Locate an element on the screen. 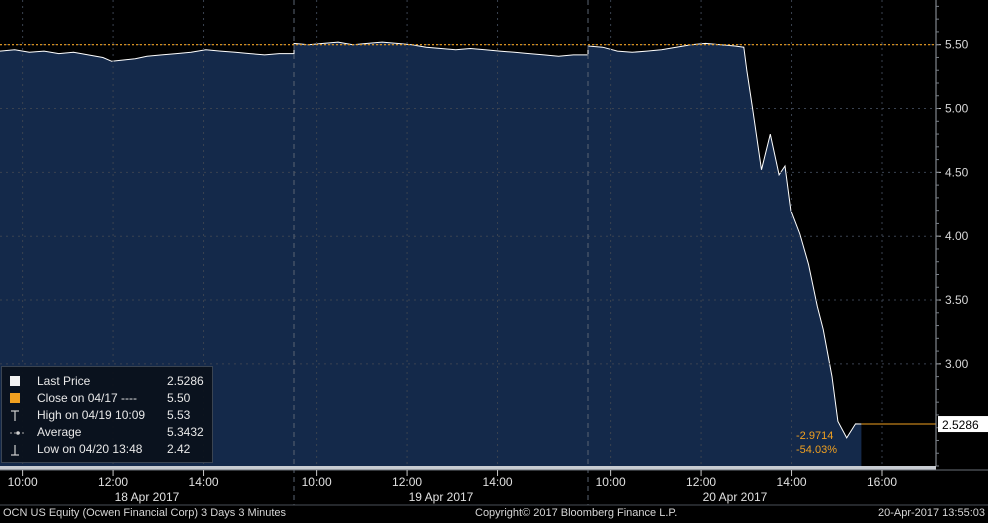 The height and width of the screenshot is (523, 988). y-tick-label: 3.00 is located at coordinates (957, 364).